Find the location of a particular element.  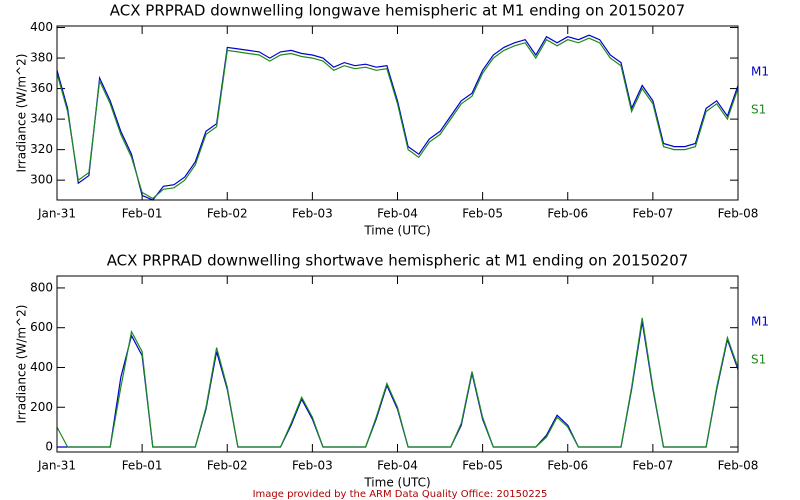

y-tick-label: 200 is located at coordinates (41, 407).